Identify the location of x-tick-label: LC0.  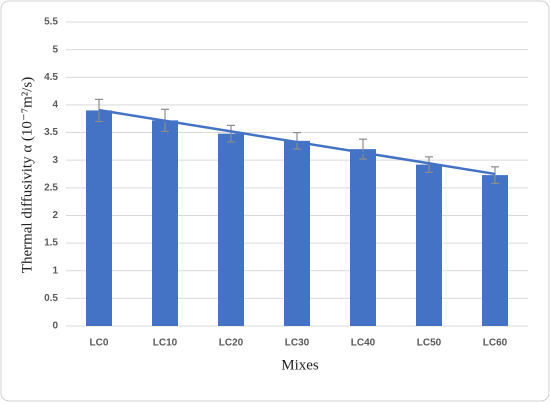
(99, 343).